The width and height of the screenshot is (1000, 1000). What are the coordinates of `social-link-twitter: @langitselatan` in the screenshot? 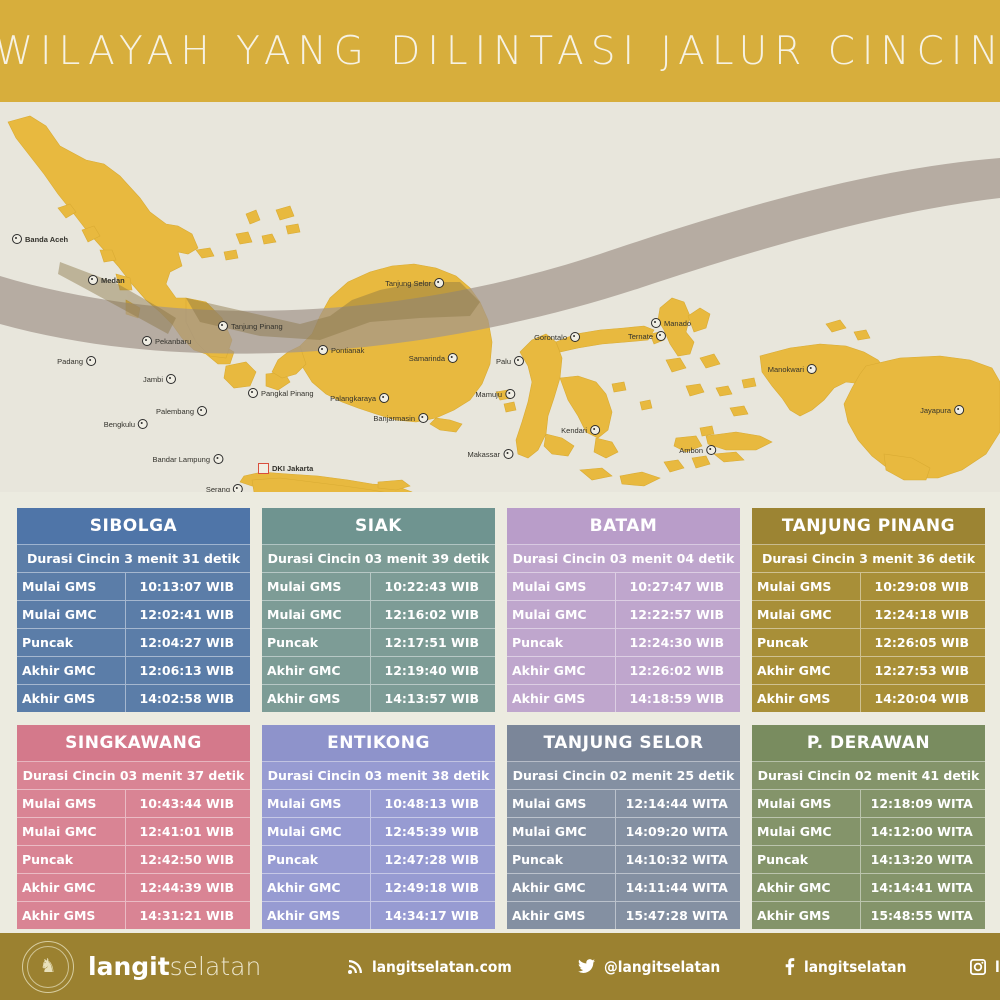 It's located at (654, 967).